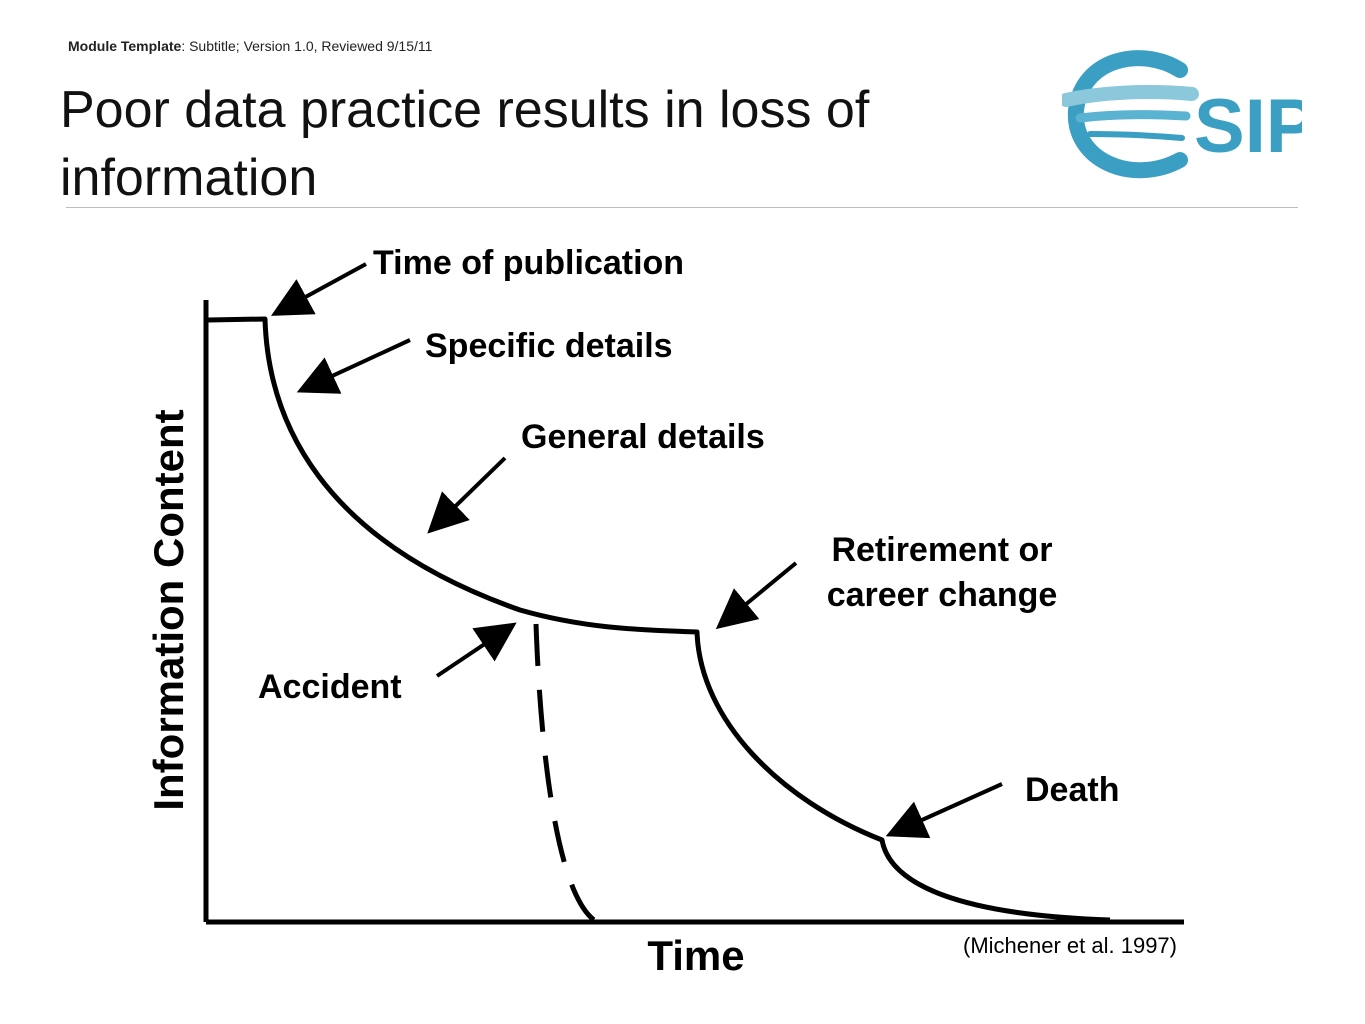 The width and height of the screenshot is (1365, 1024). Describe the element at coordinates (467, 495) in the screenshot. I see `arrow-general-details` at that location.